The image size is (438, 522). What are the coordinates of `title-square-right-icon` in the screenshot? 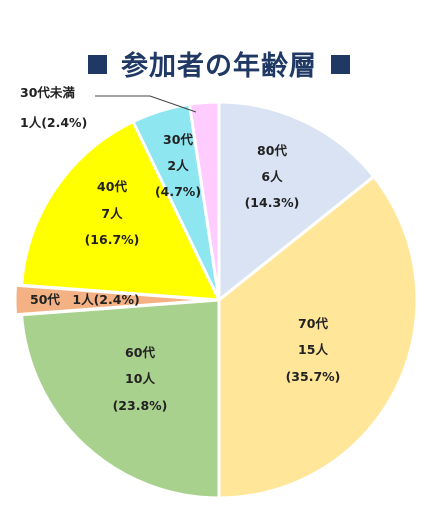 It's located at (340, 64).